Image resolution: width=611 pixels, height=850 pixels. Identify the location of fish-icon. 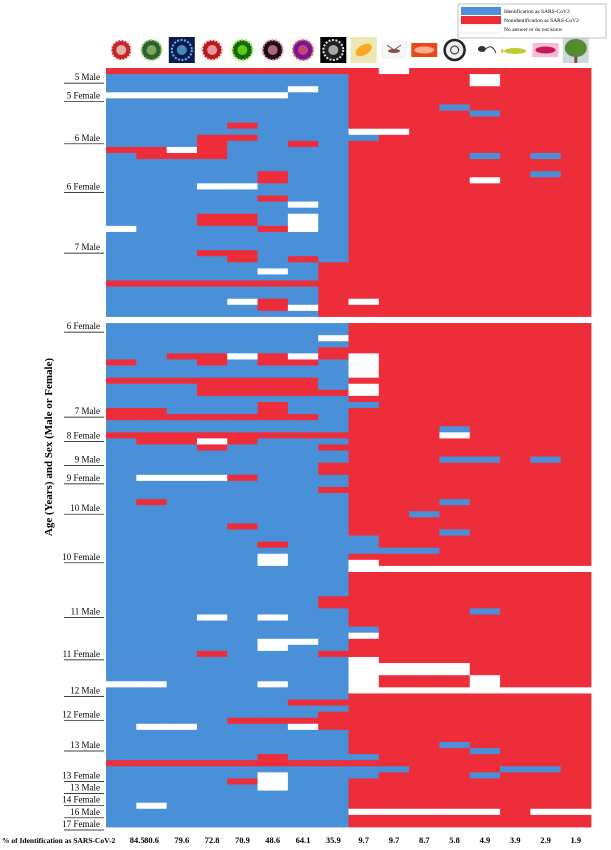
(514, 51).